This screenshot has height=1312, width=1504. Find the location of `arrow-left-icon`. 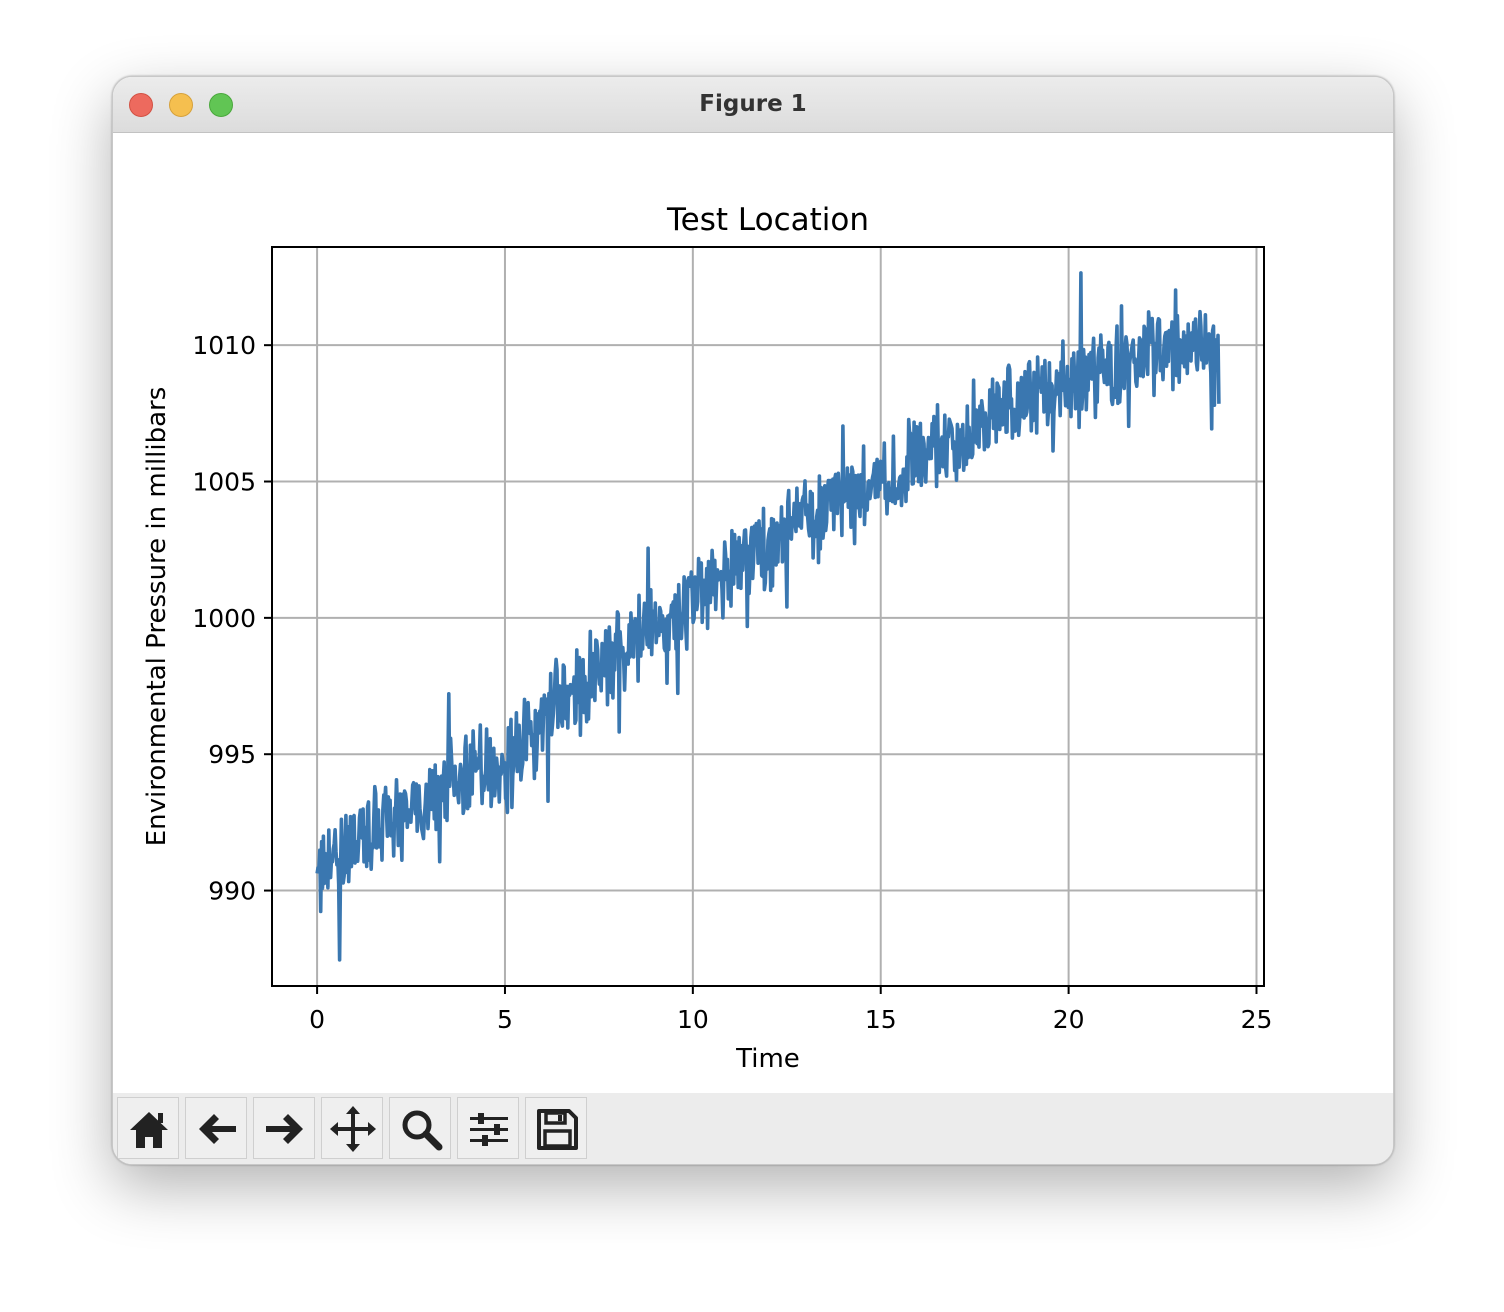

arrow-left-icon is located at coordinates (217, 1129).